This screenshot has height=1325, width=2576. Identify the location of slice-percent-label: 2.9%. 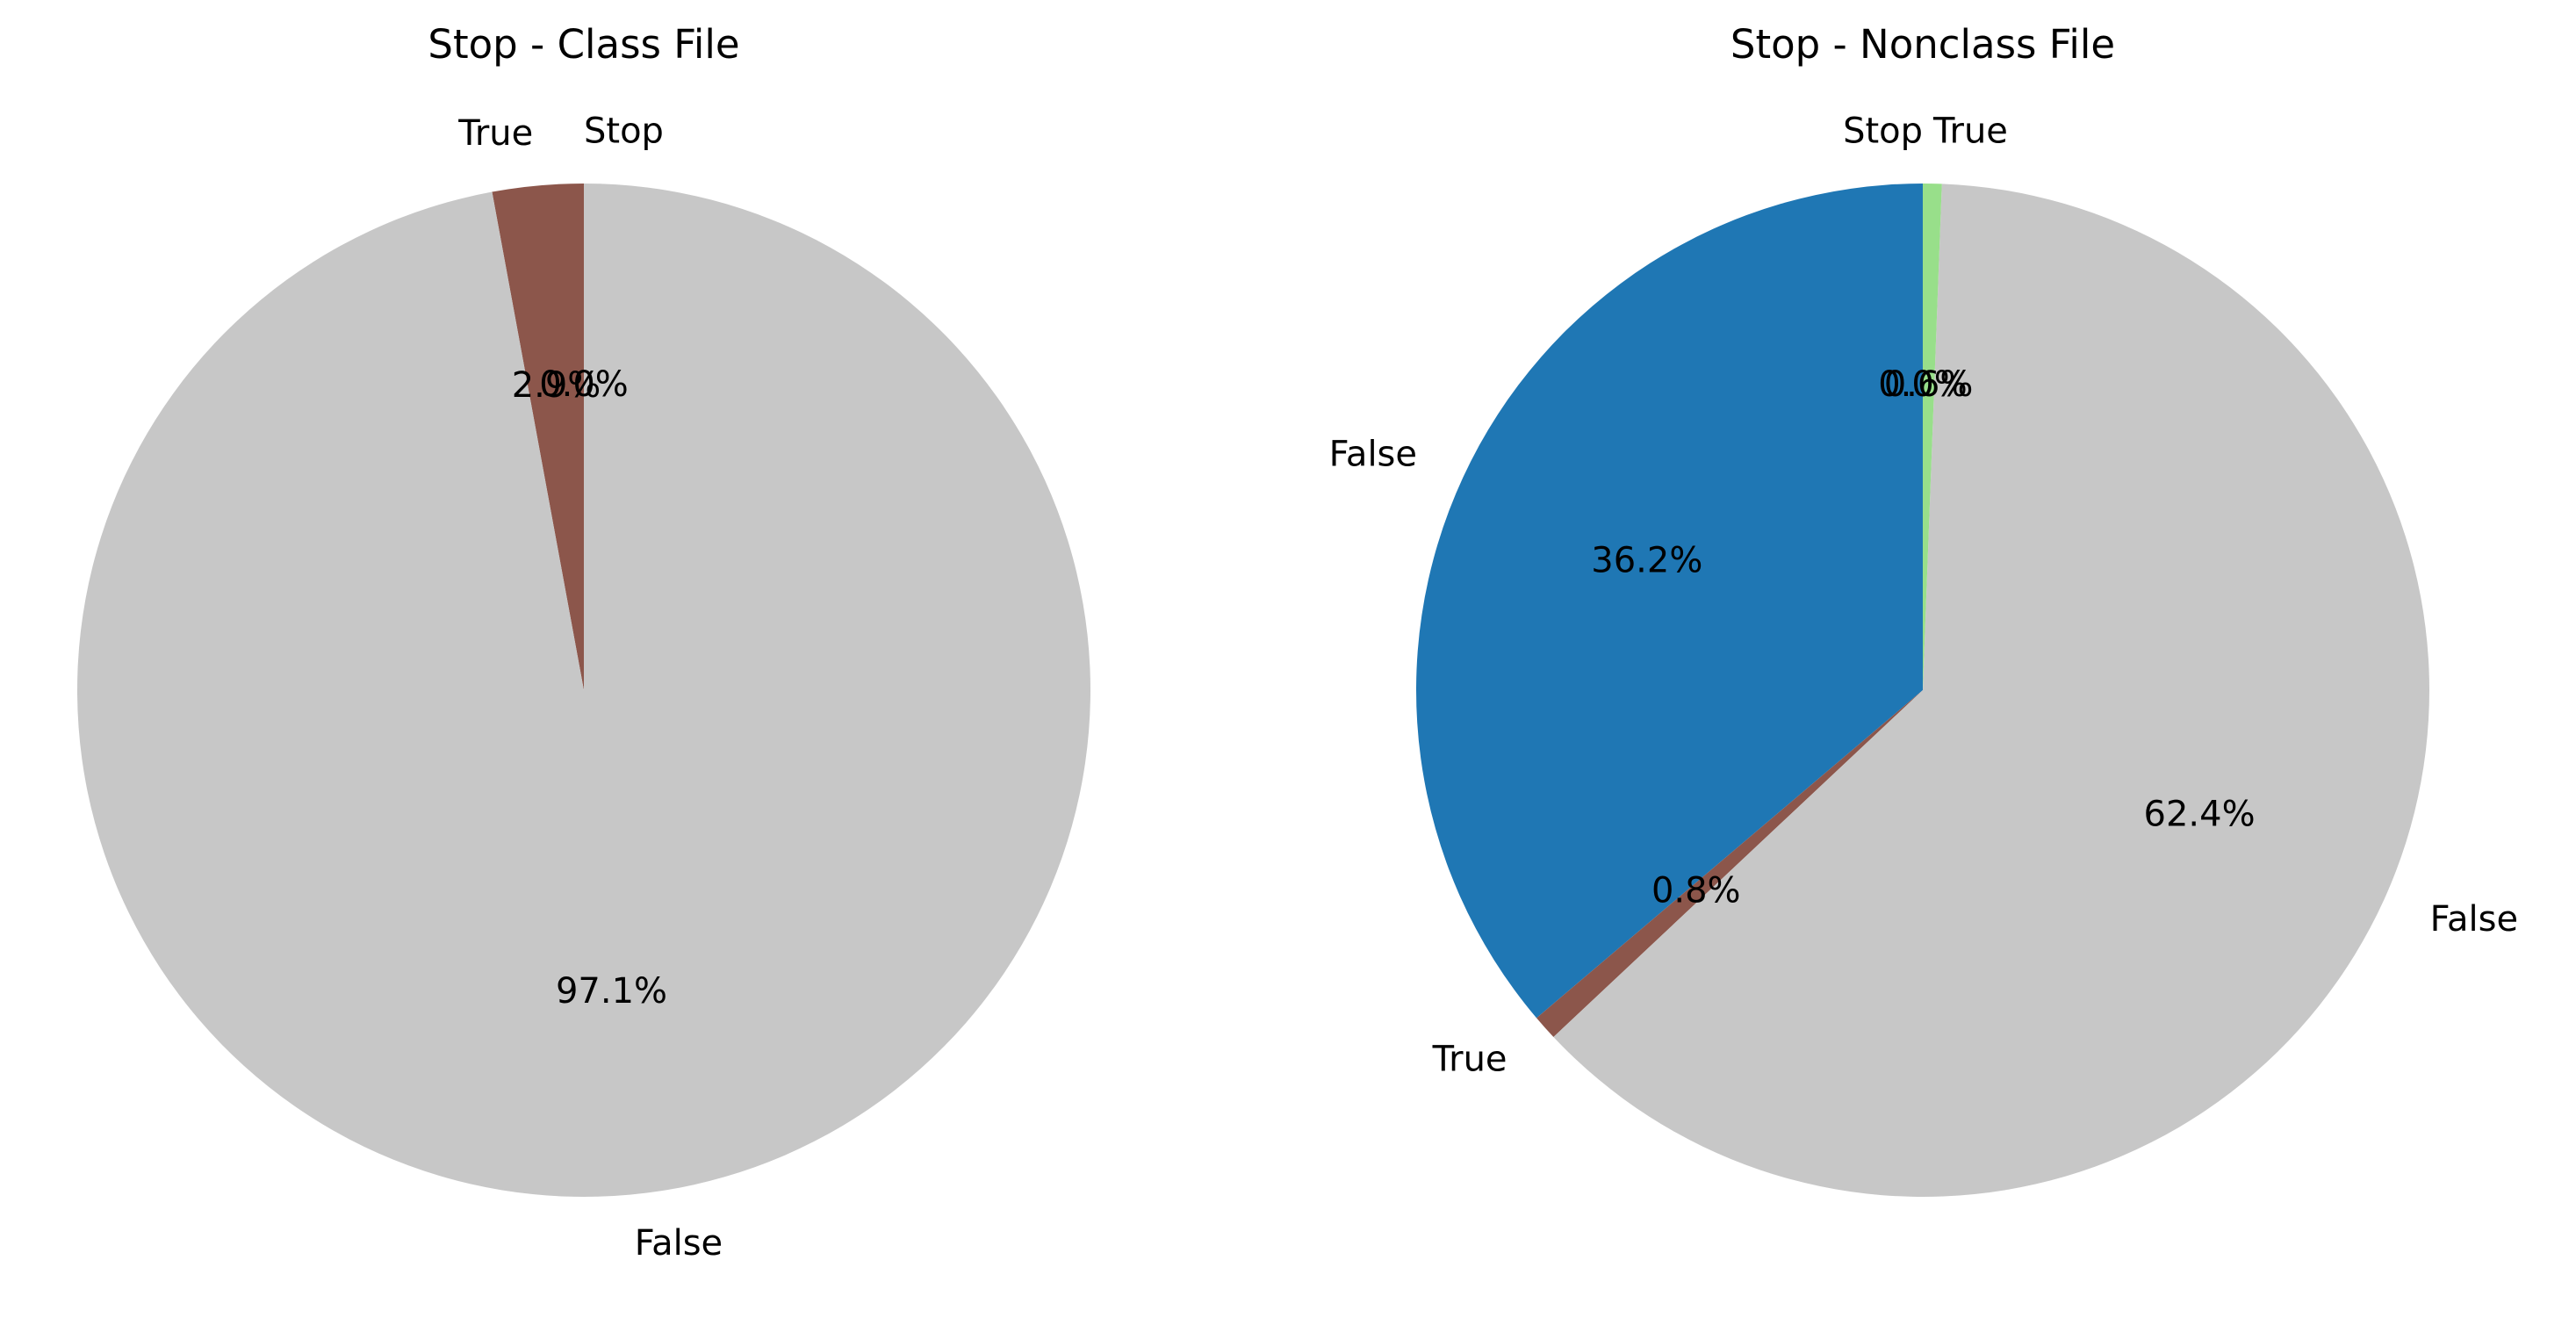
(556, 385).